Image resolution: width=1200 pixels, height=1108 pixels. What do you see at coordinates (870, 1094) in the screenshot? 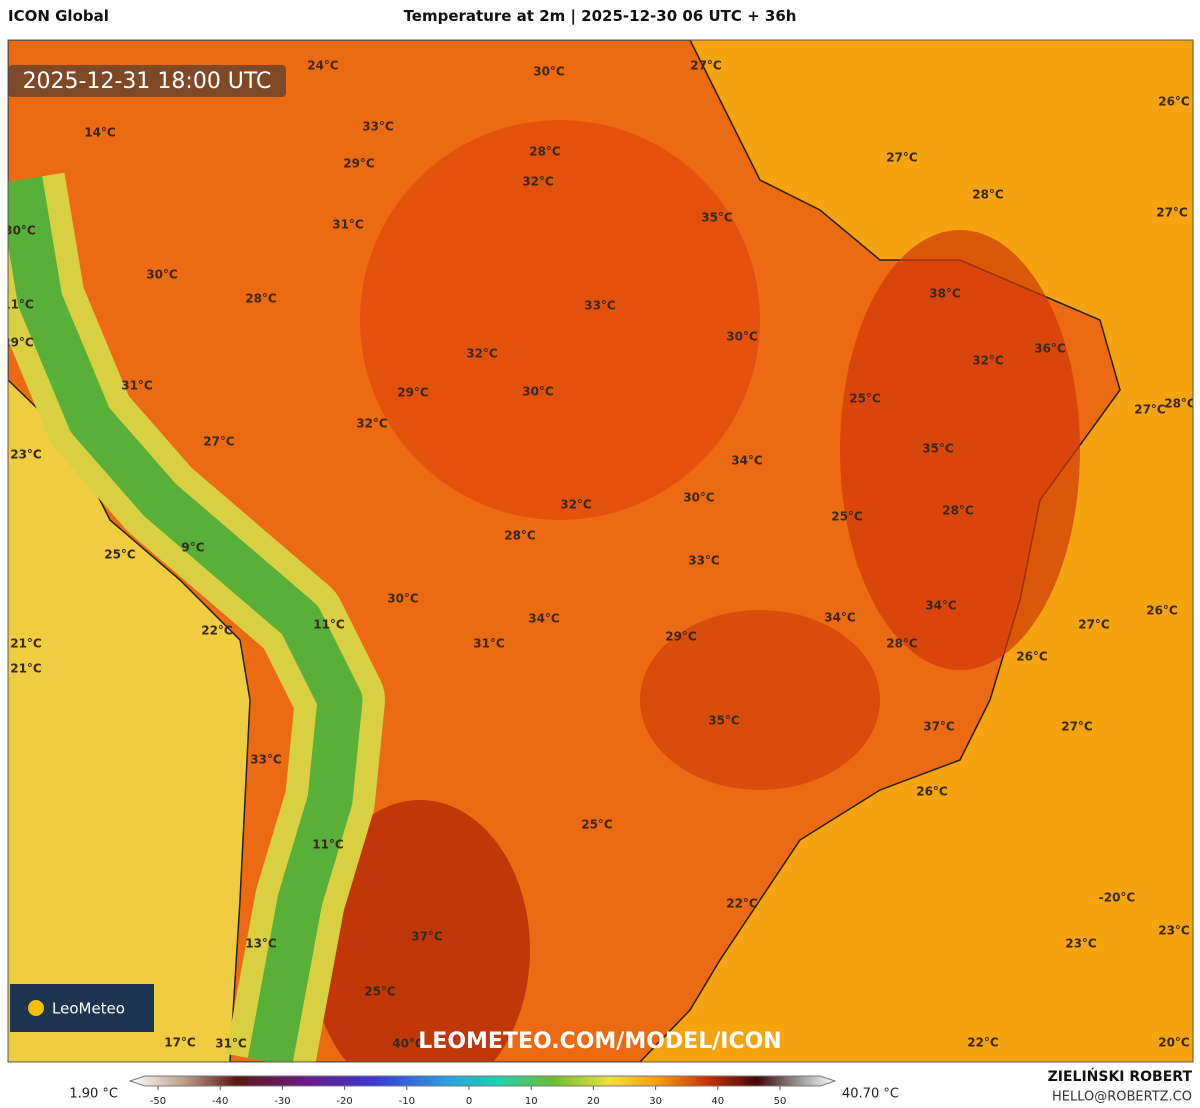
I see `colorbar-max: 40.70 °C` at bounding box center [870, 1094].